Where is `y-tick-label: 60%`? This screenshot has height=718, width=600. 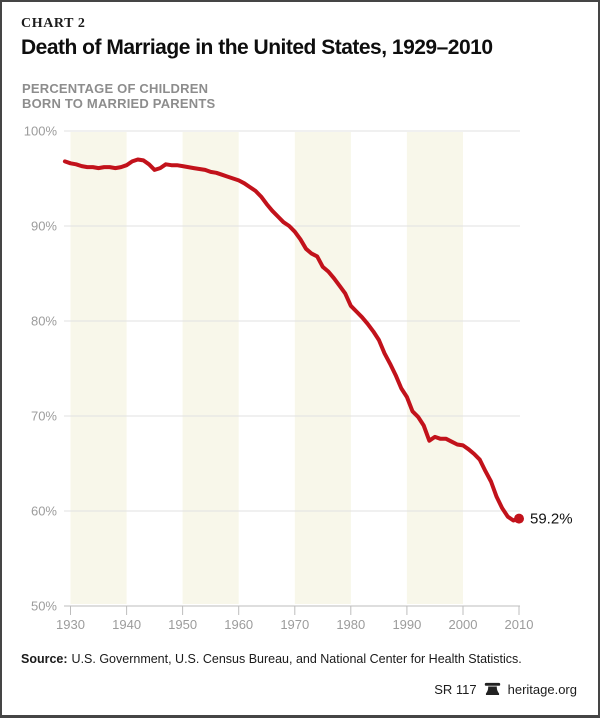 y-tick-label: 60% is located at coordinates (44, 511).